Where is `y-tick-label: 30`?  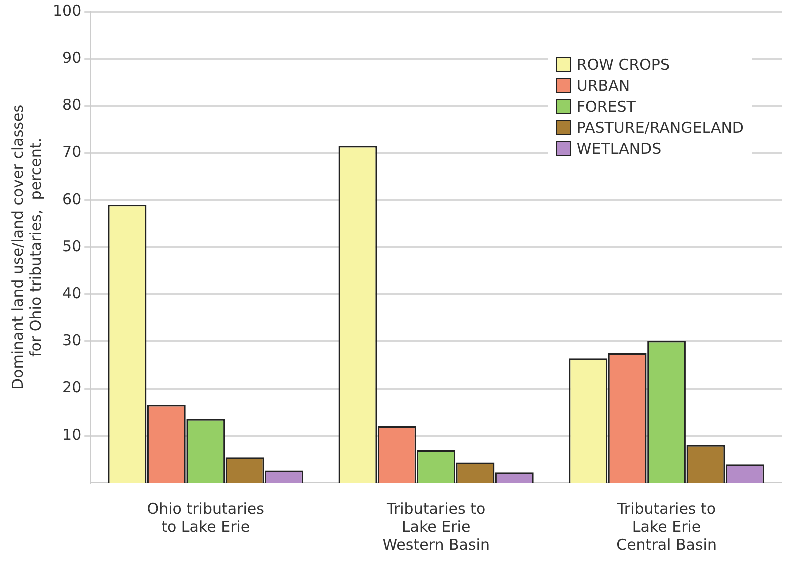
y-tick-label: 30 is located at coordinates (72, 341).